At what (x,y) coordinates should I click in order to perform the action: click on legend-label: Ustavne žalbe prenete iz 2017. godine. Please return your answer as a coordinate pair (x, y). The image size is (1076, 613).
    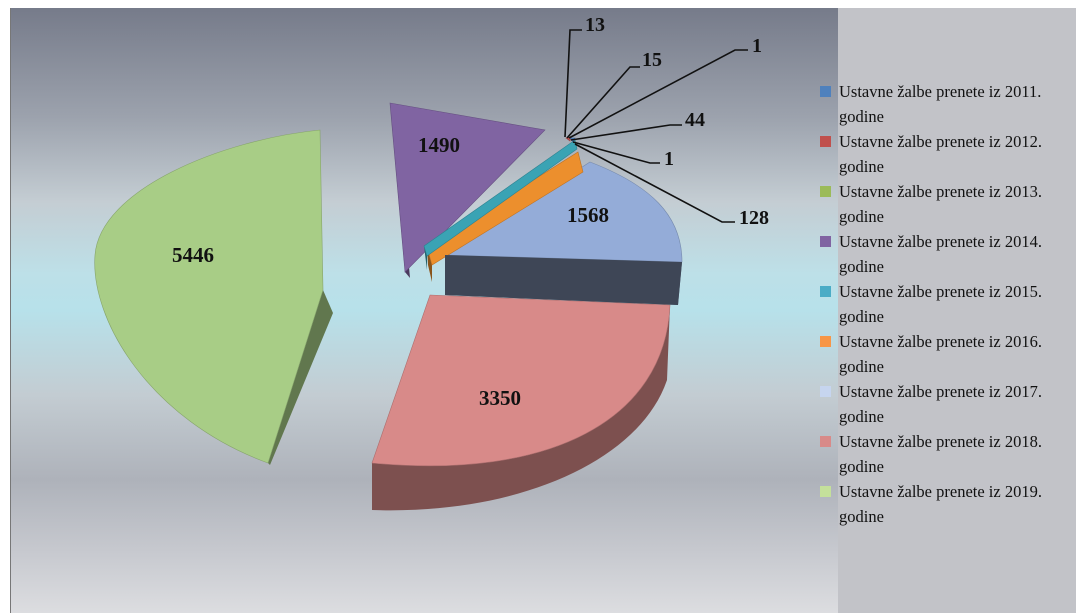
    Looking at the image, I should click on (940, 404).